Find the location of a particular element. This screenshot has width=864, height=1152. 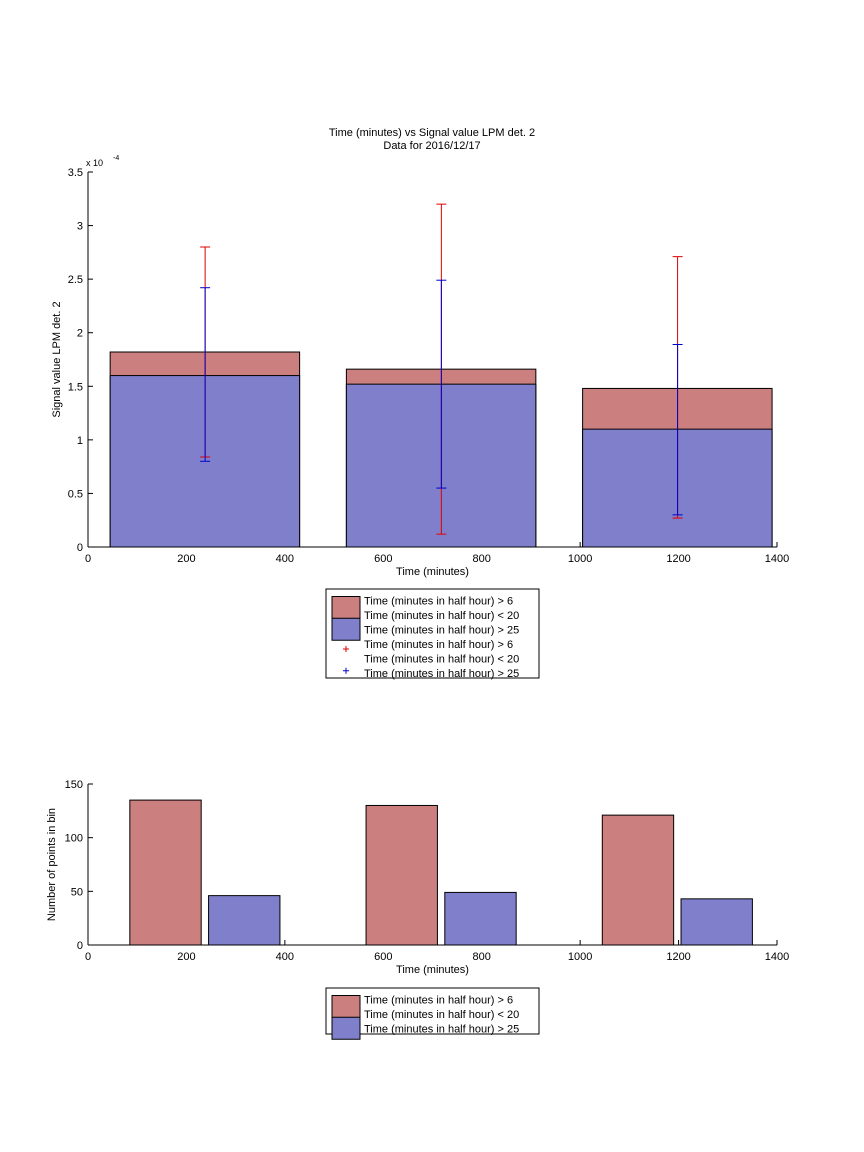

chart-subtitle: Data for 2016/12/17 is located at coordinates (431, 146).